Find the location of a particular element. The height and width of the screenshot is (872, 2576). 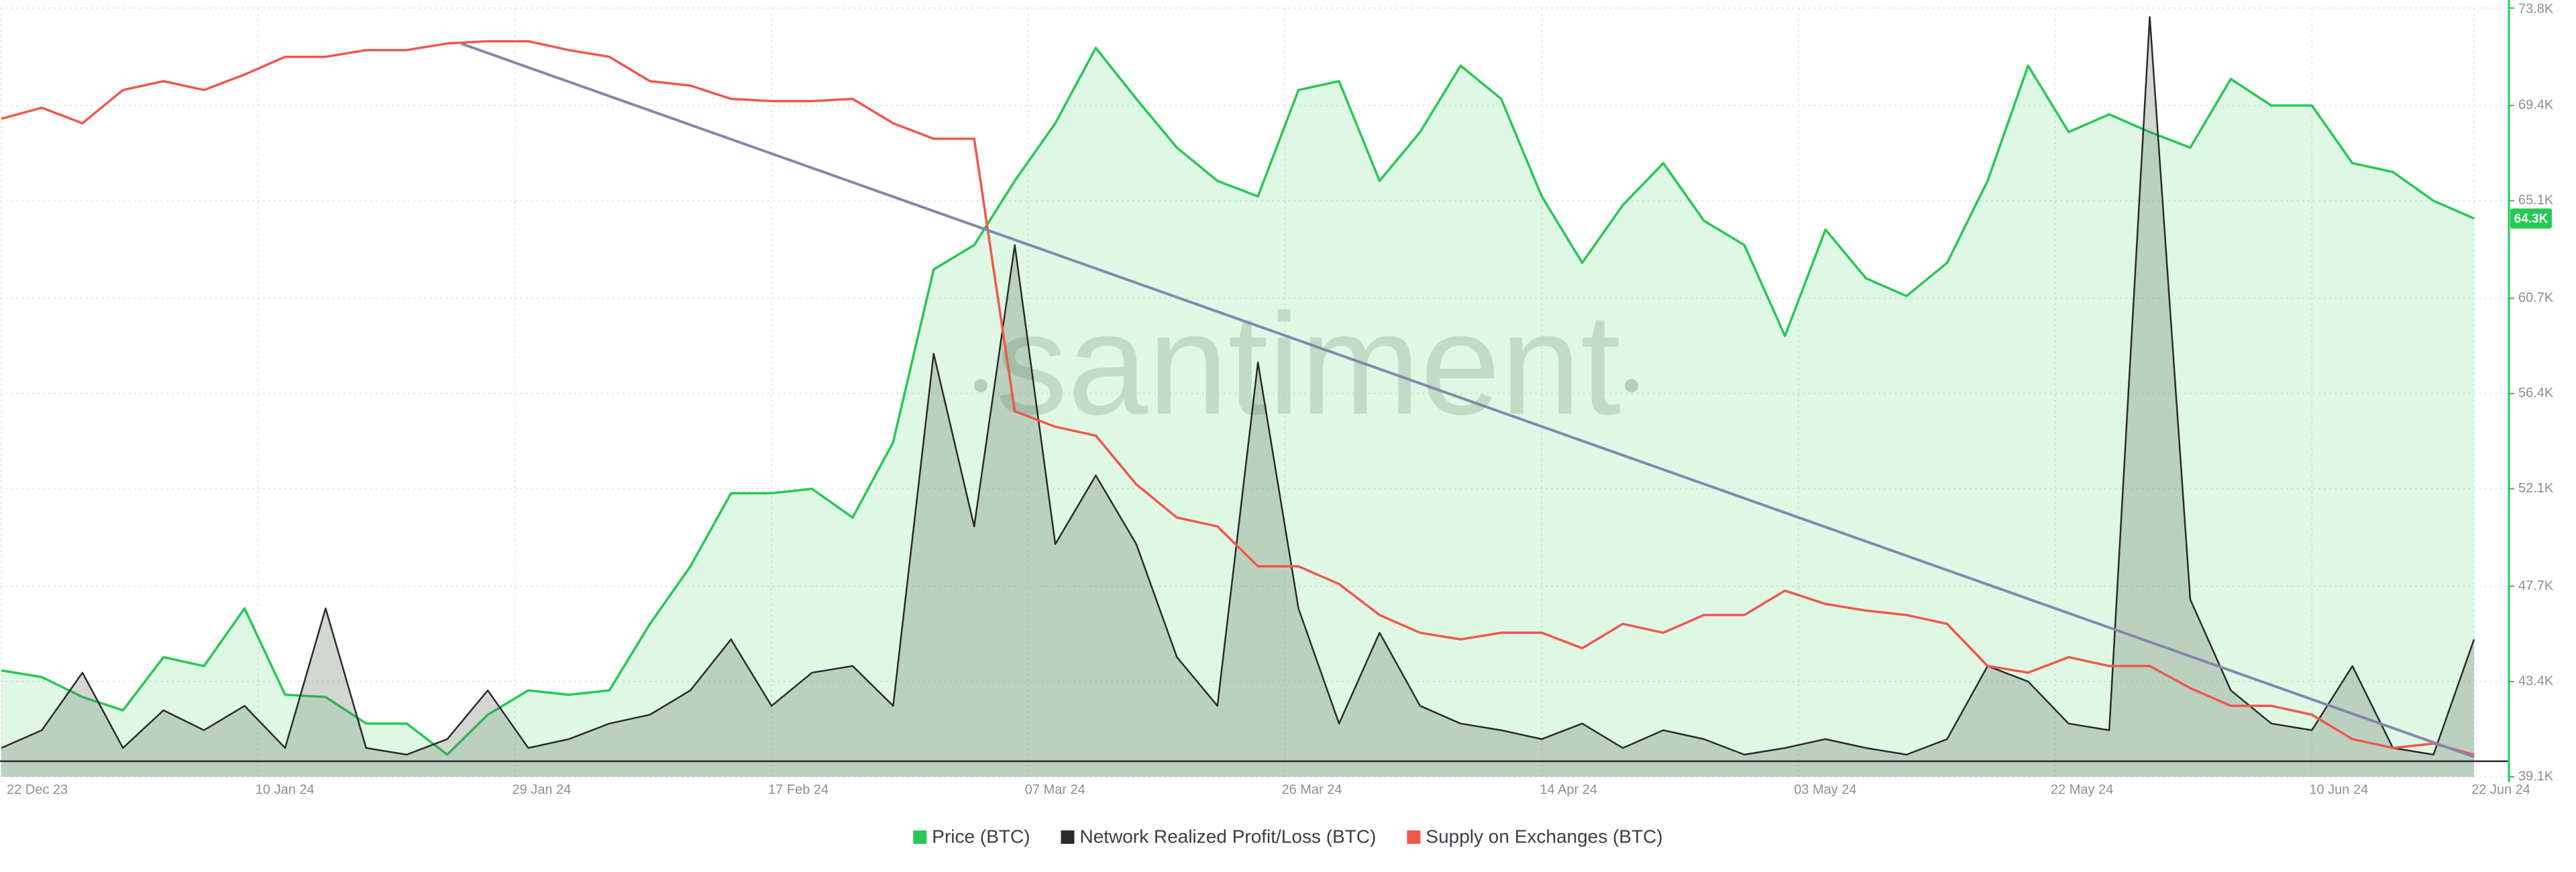

legend-label: Supply on Exchanges (BTC) is located at coordinates (1544, 836).